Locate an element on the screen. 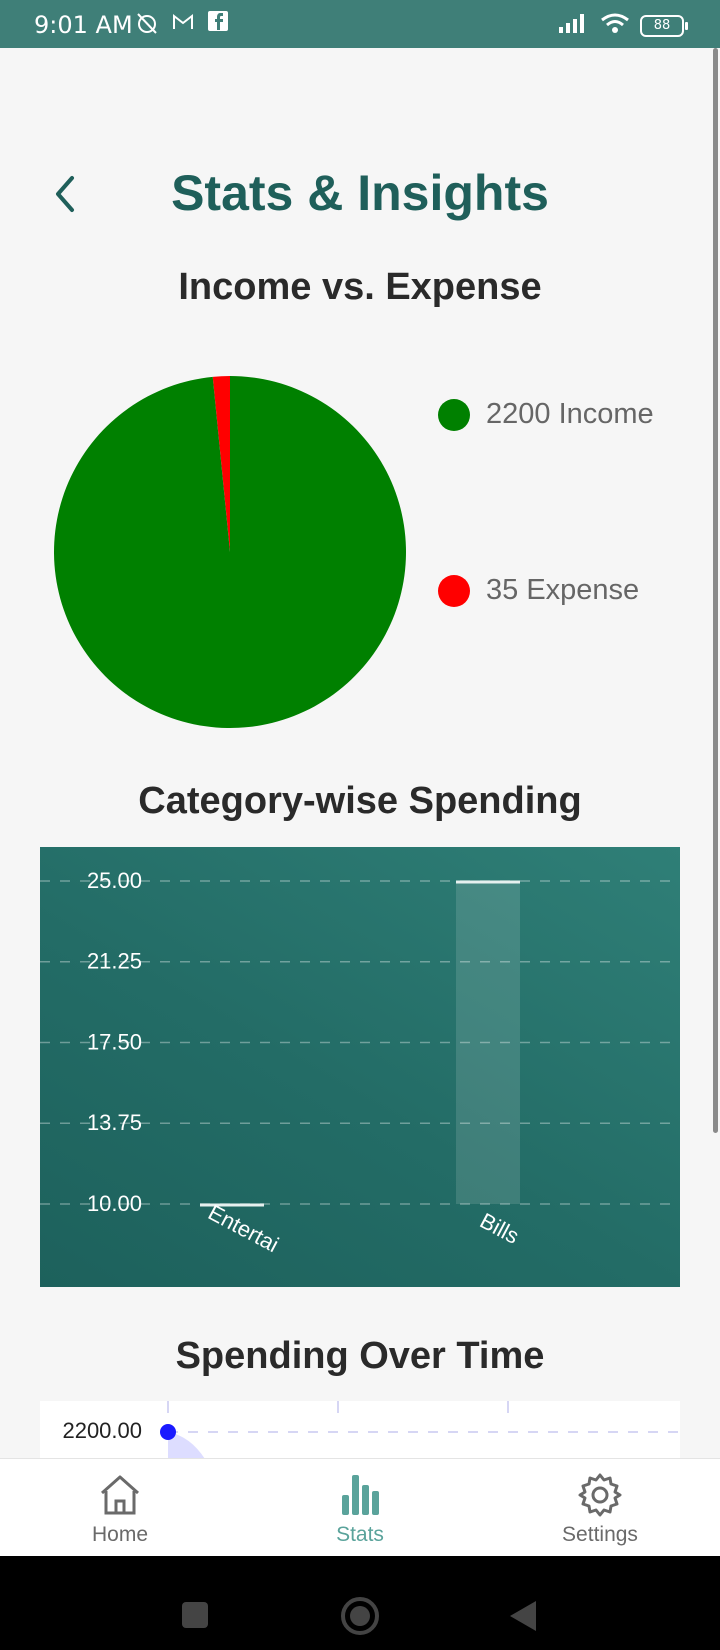 The image size is (720, 1650). y-tick-label: 13.75 is located at coordinates (114, 1122).